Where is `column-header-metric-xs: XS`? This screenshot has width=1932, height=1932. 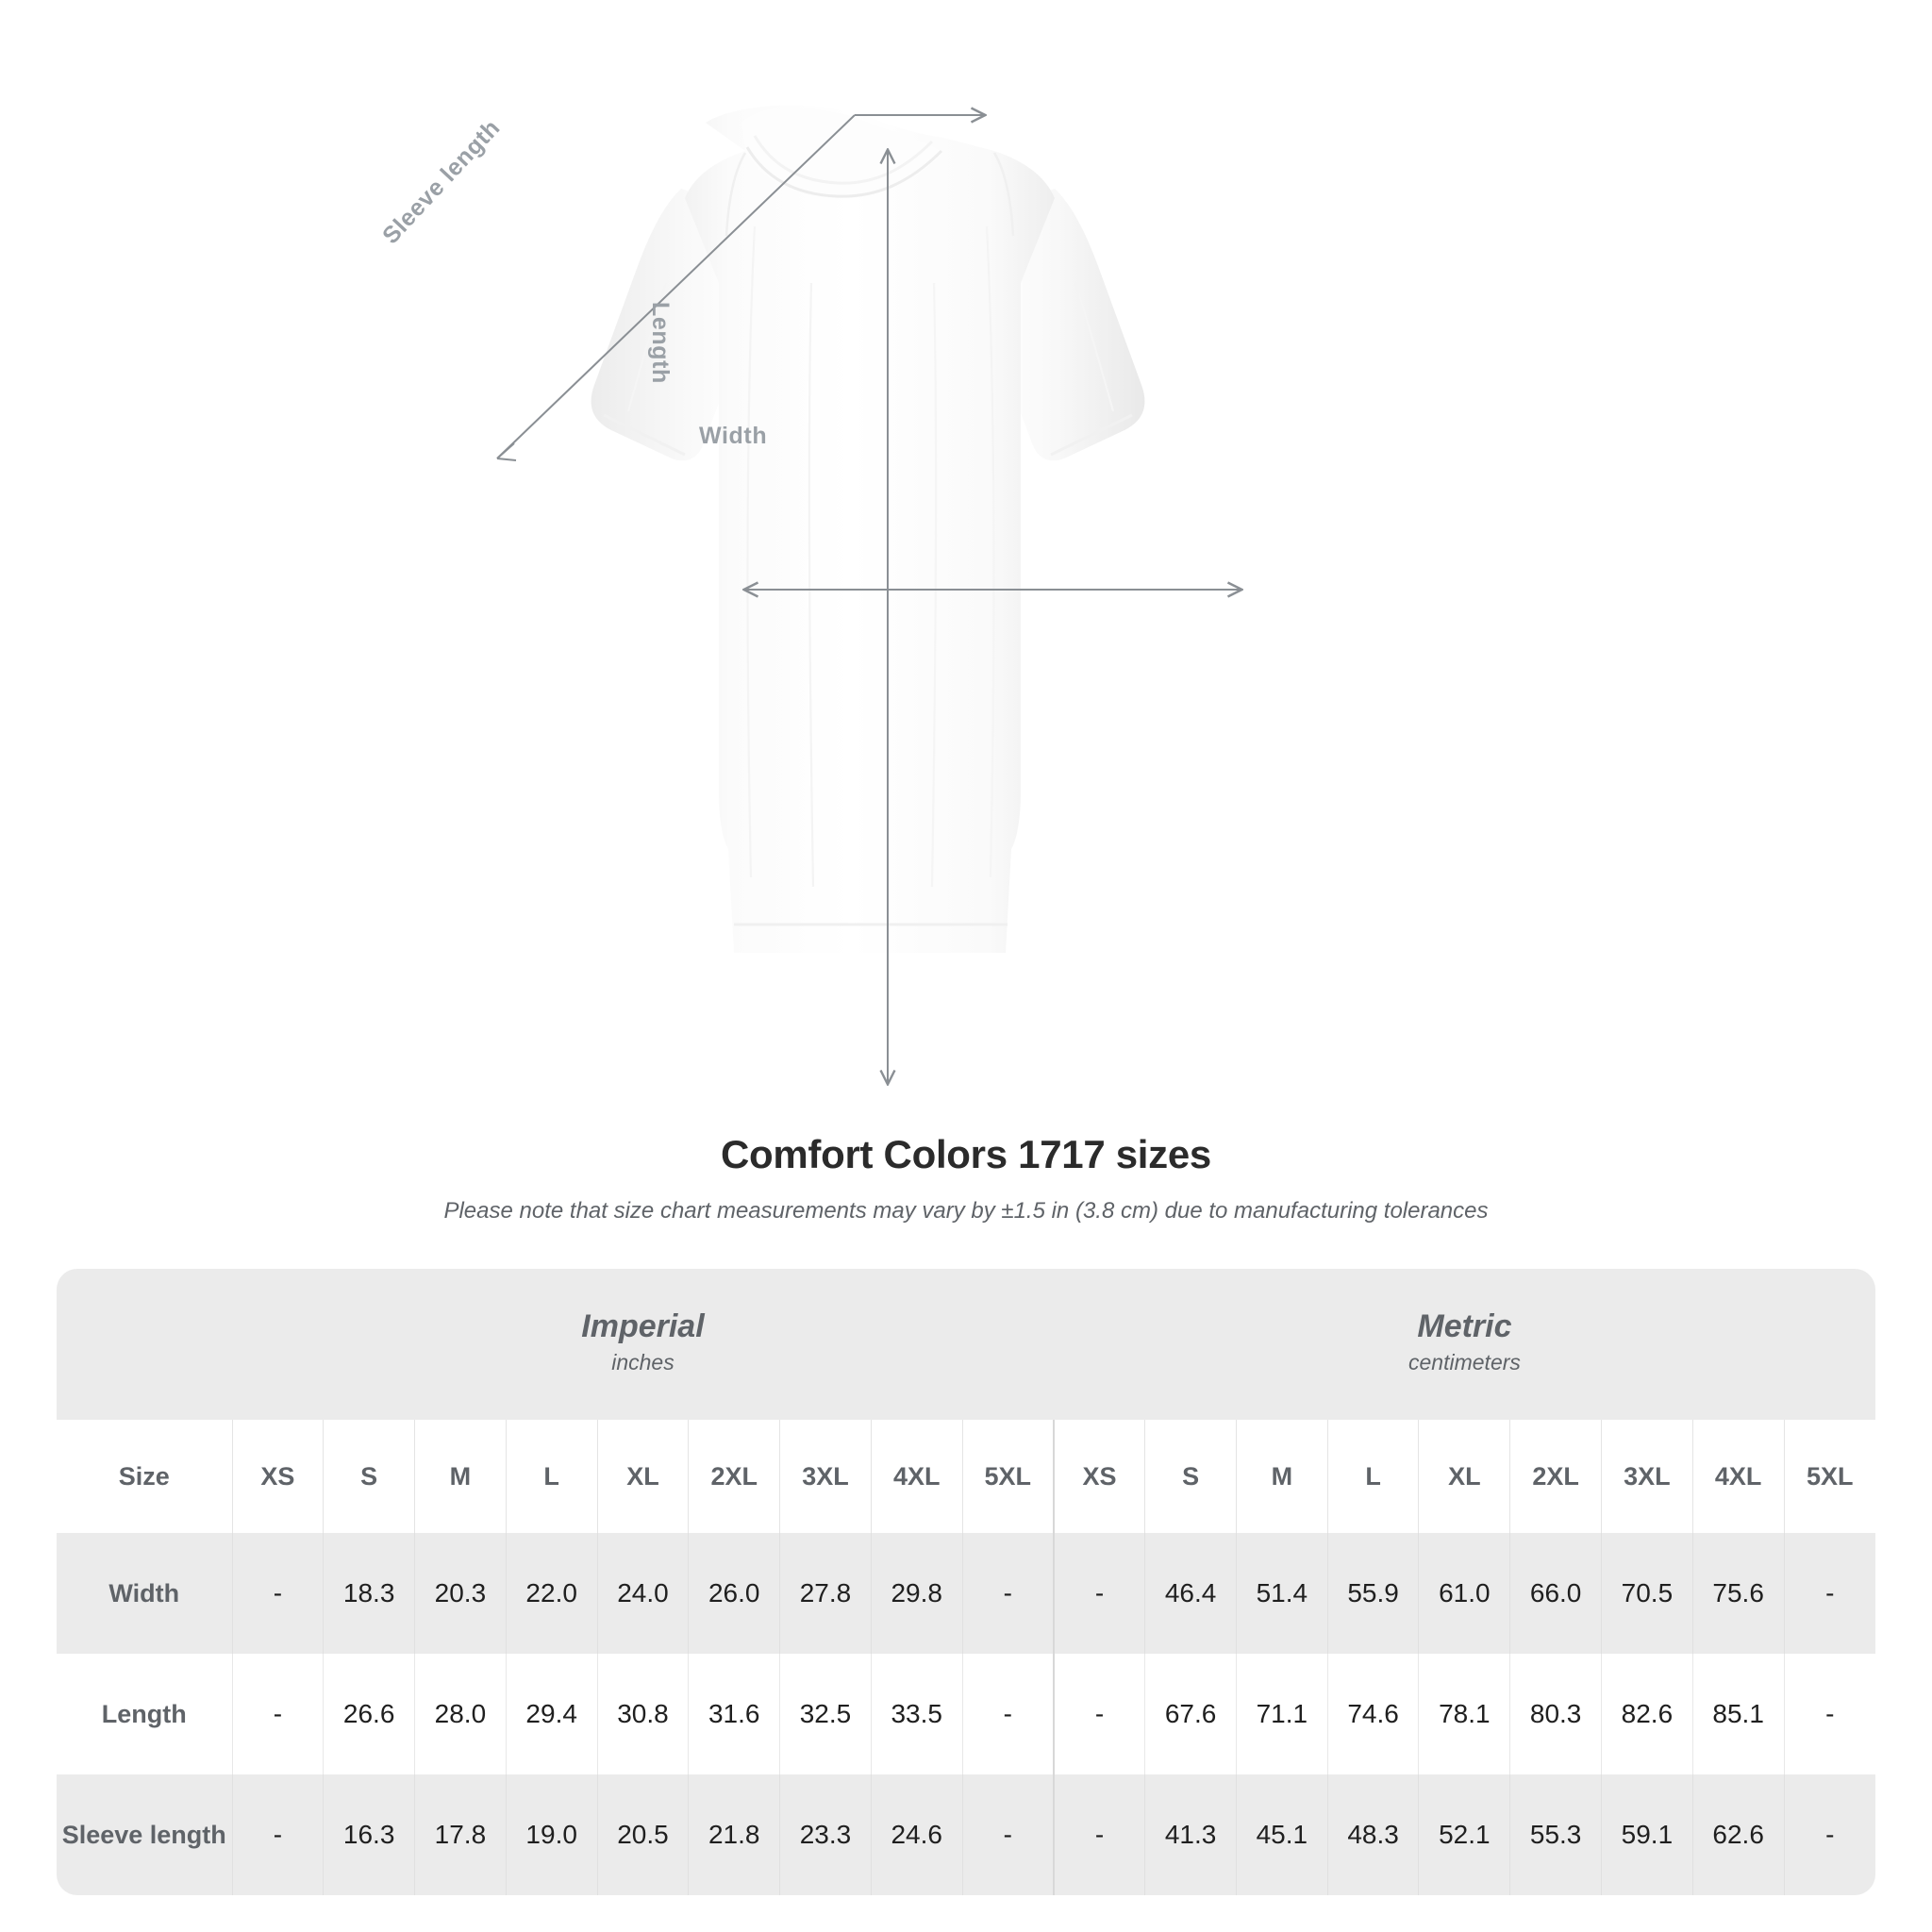 column-header-metric-xs: XS is located at coordinates (1098, 1476).